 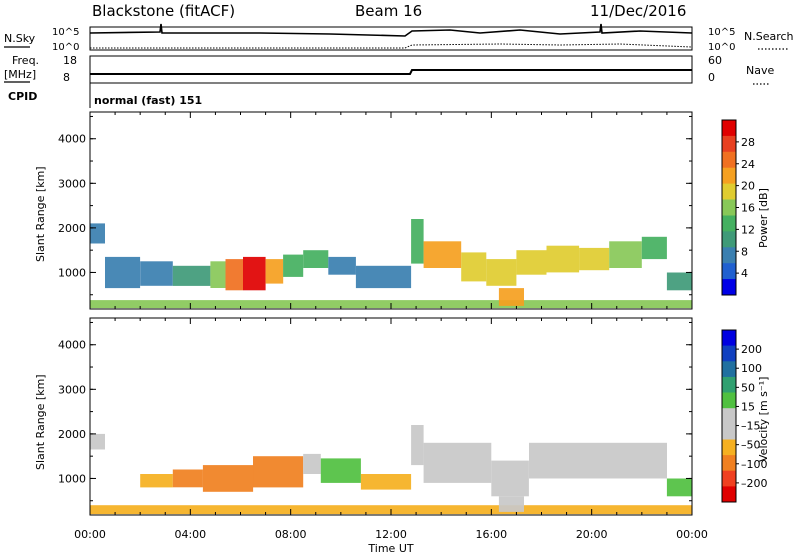 What do you see at coordinates (72, 139) in the screenshot?
I see `power-ytick-label: 4000` at bounding box center [72, 139].